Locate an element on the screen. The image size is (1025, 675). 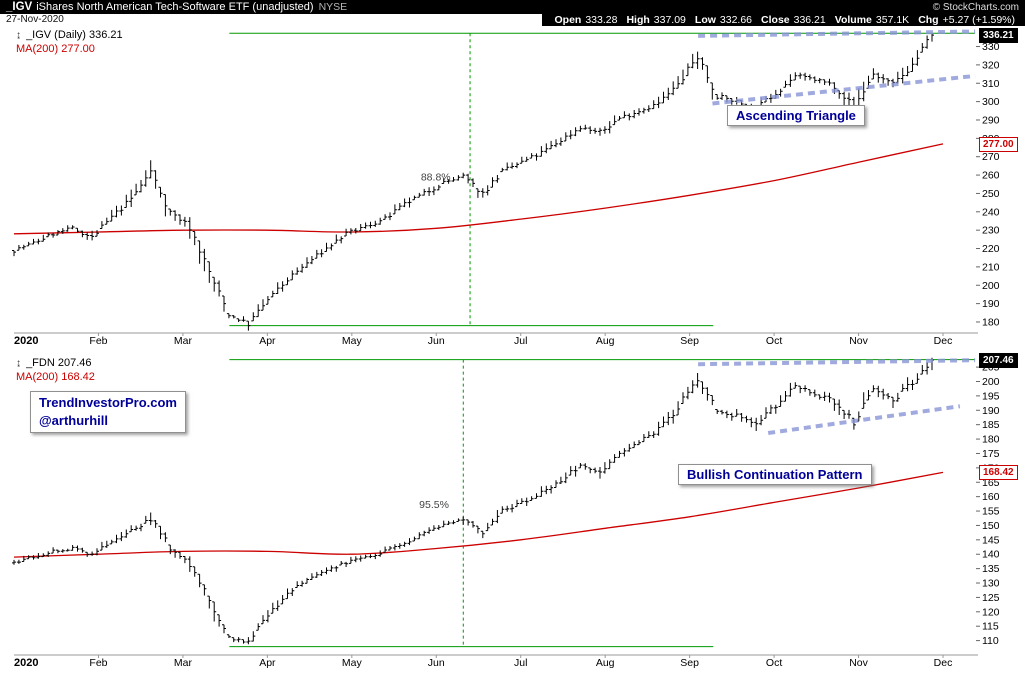
svg-text: 175 is located at coordinates (991, 454).